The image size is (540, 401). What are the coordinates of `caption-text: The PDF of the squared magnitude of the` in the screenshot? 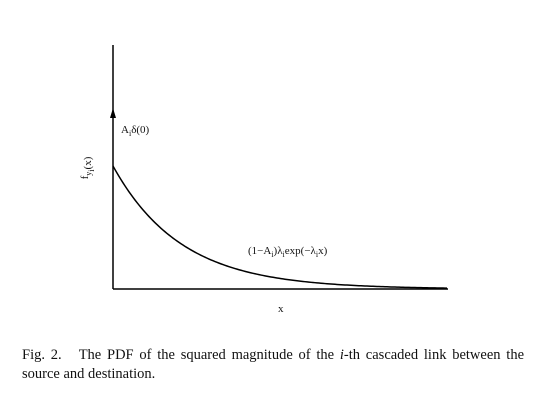 It's located at (209, 355).